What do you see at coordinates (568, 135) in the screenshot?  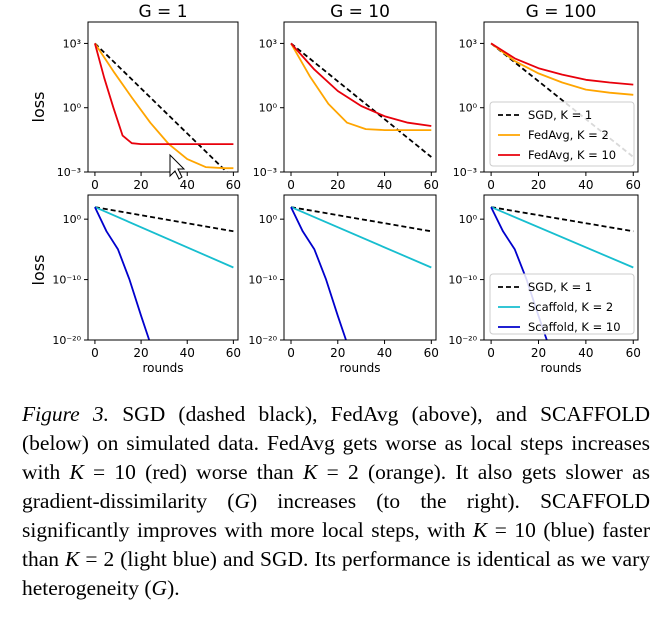 I see `legend-entry: FedAvg, K = 2` at bounding box center [568, 135].